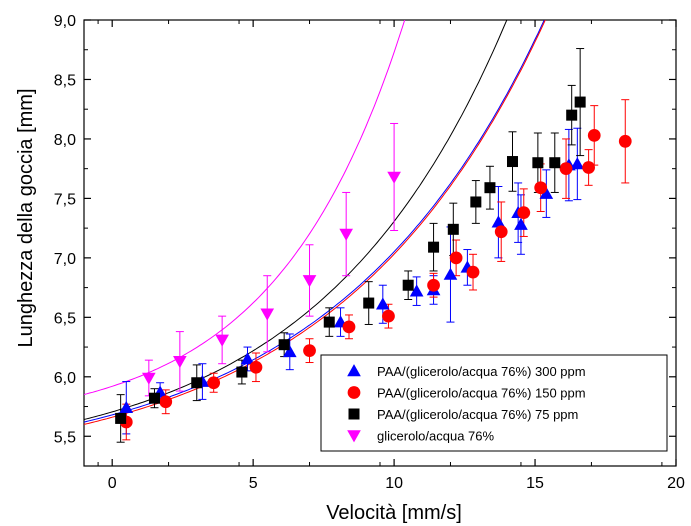 The image size is (691, 526). I want to click on y-tick-label: 5,5, so click(65, 437).